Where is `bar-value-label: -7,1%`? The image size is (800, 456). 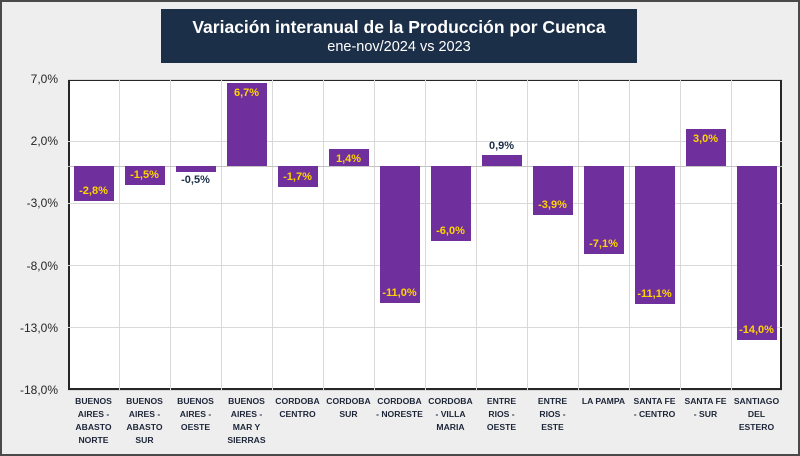
bar-value-label: -7,1% is located at coordinates (603, 244).